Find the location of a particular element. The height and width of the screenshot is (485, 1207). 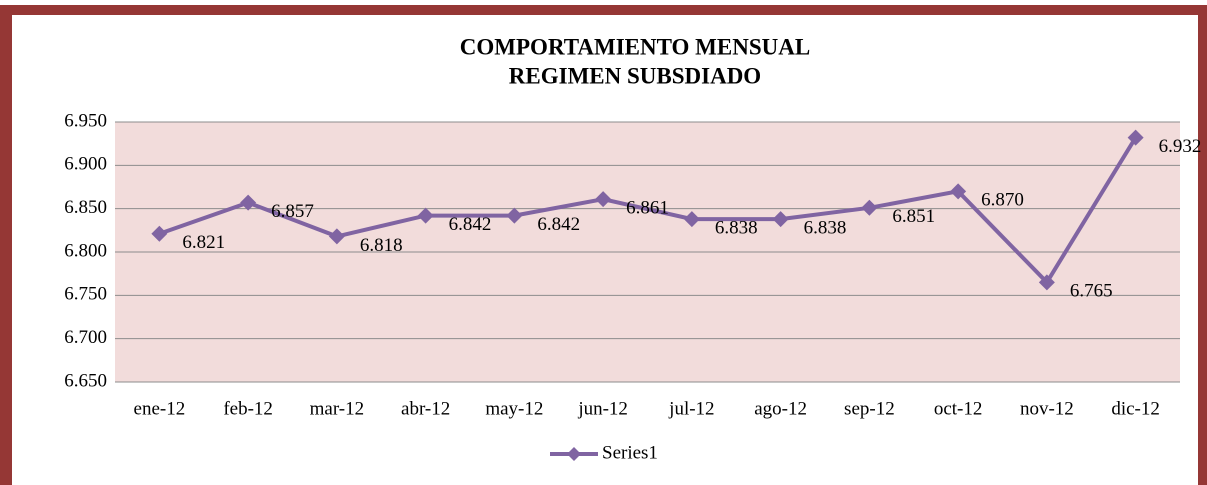

x-tick-label: nov-12 is located at coordinates (1047, 408).